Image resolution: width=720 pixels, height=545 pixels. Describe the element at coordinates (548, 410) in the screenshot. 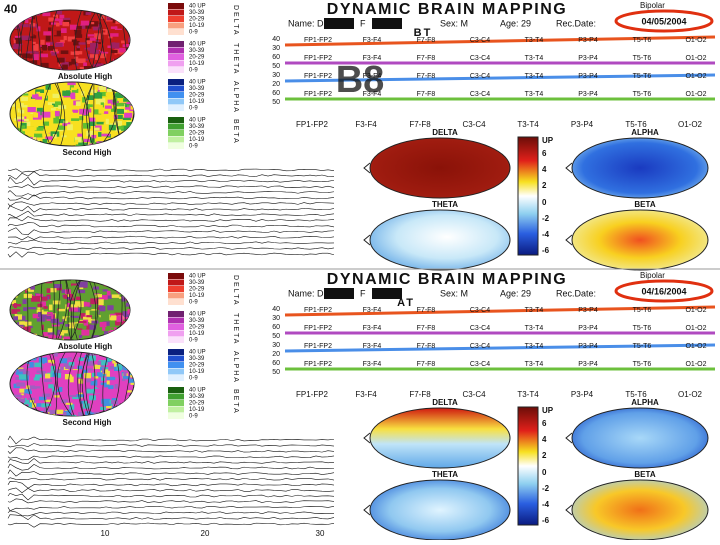

I see `scale-label: UP` at that location.